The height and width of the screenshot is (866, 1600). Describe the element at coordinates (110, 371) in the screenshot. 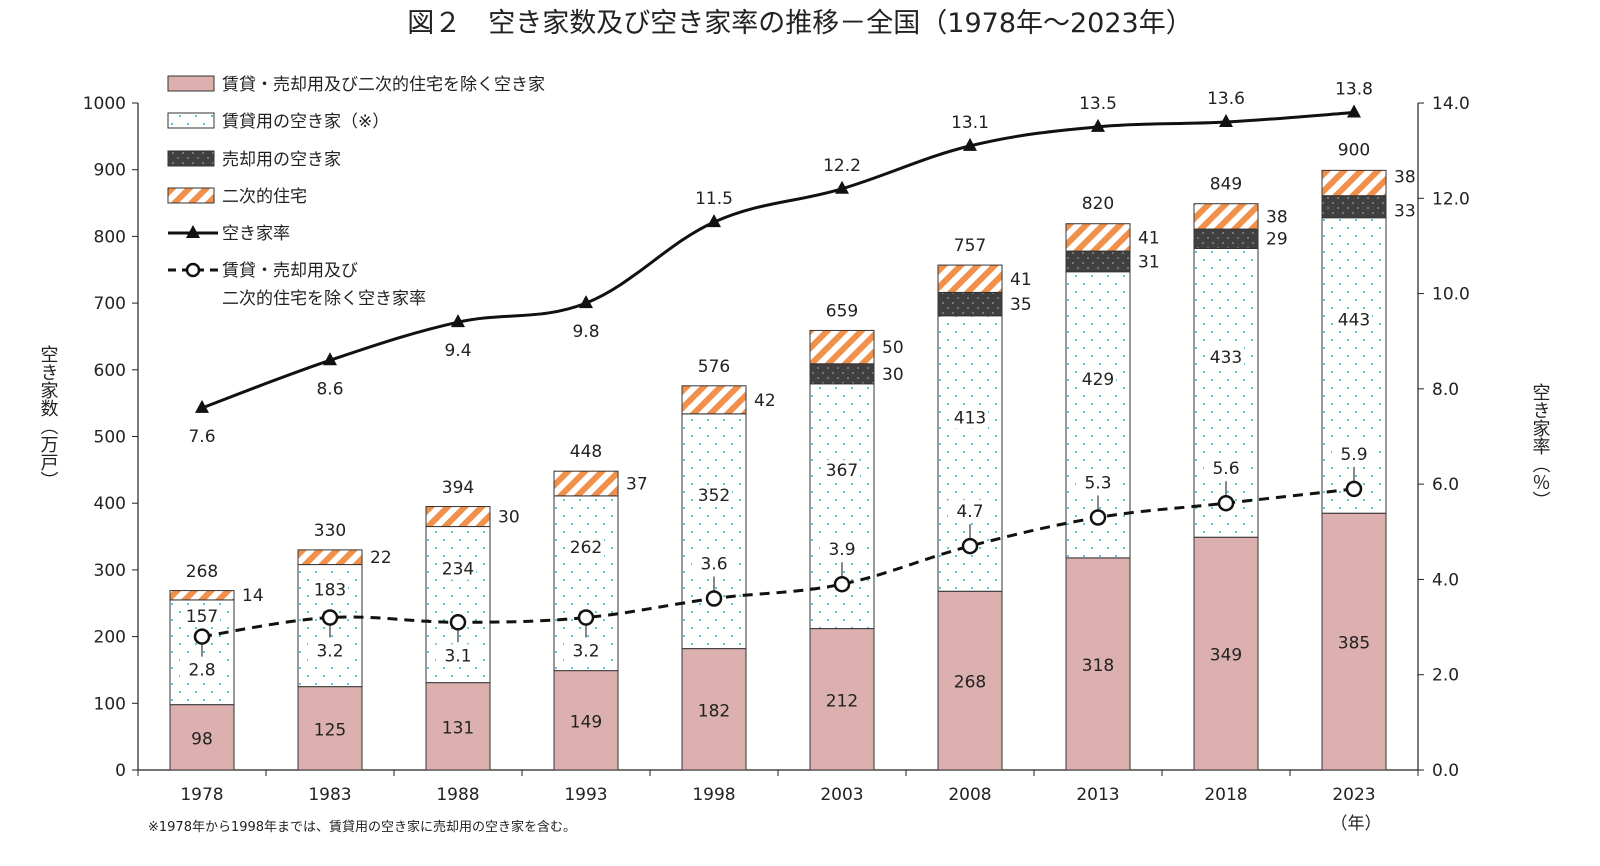

I see `y-left-tick-label: 600` at that location.